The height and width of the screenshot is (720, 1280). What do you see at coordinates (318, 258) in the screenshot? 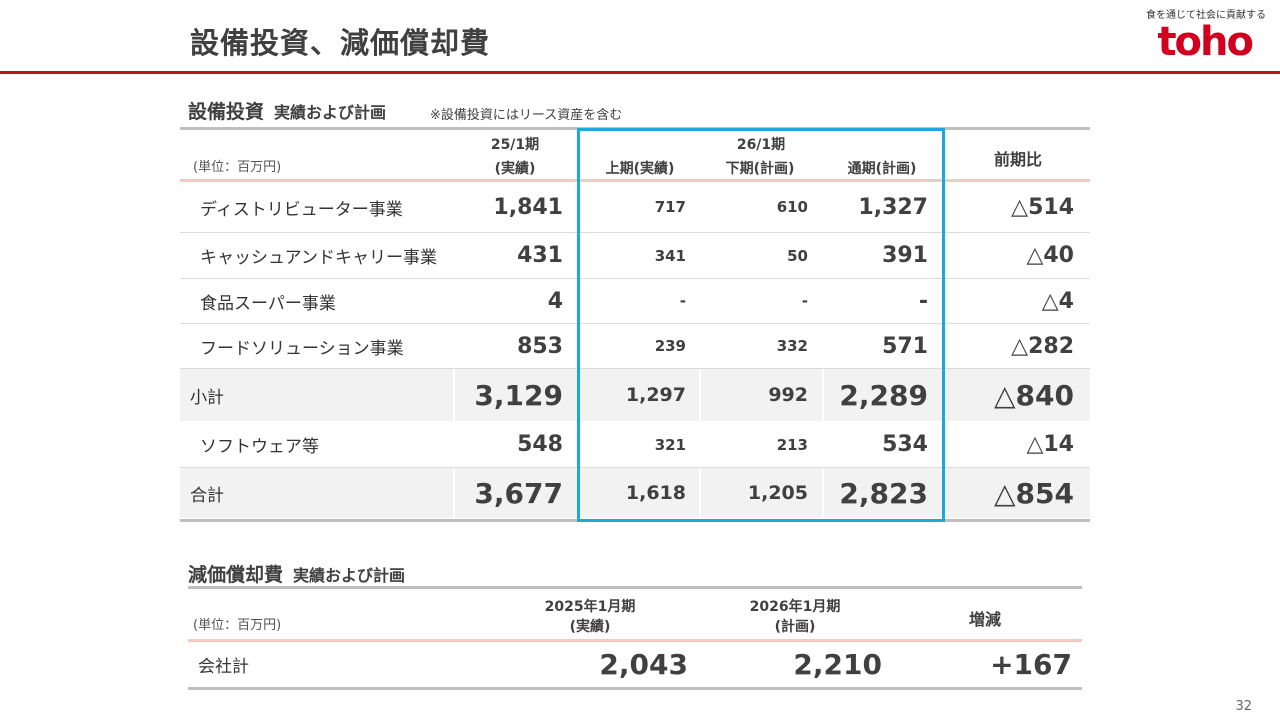
I see `row-label: キャッシュアンドキャリー事業` at bounding box center [318, 258].